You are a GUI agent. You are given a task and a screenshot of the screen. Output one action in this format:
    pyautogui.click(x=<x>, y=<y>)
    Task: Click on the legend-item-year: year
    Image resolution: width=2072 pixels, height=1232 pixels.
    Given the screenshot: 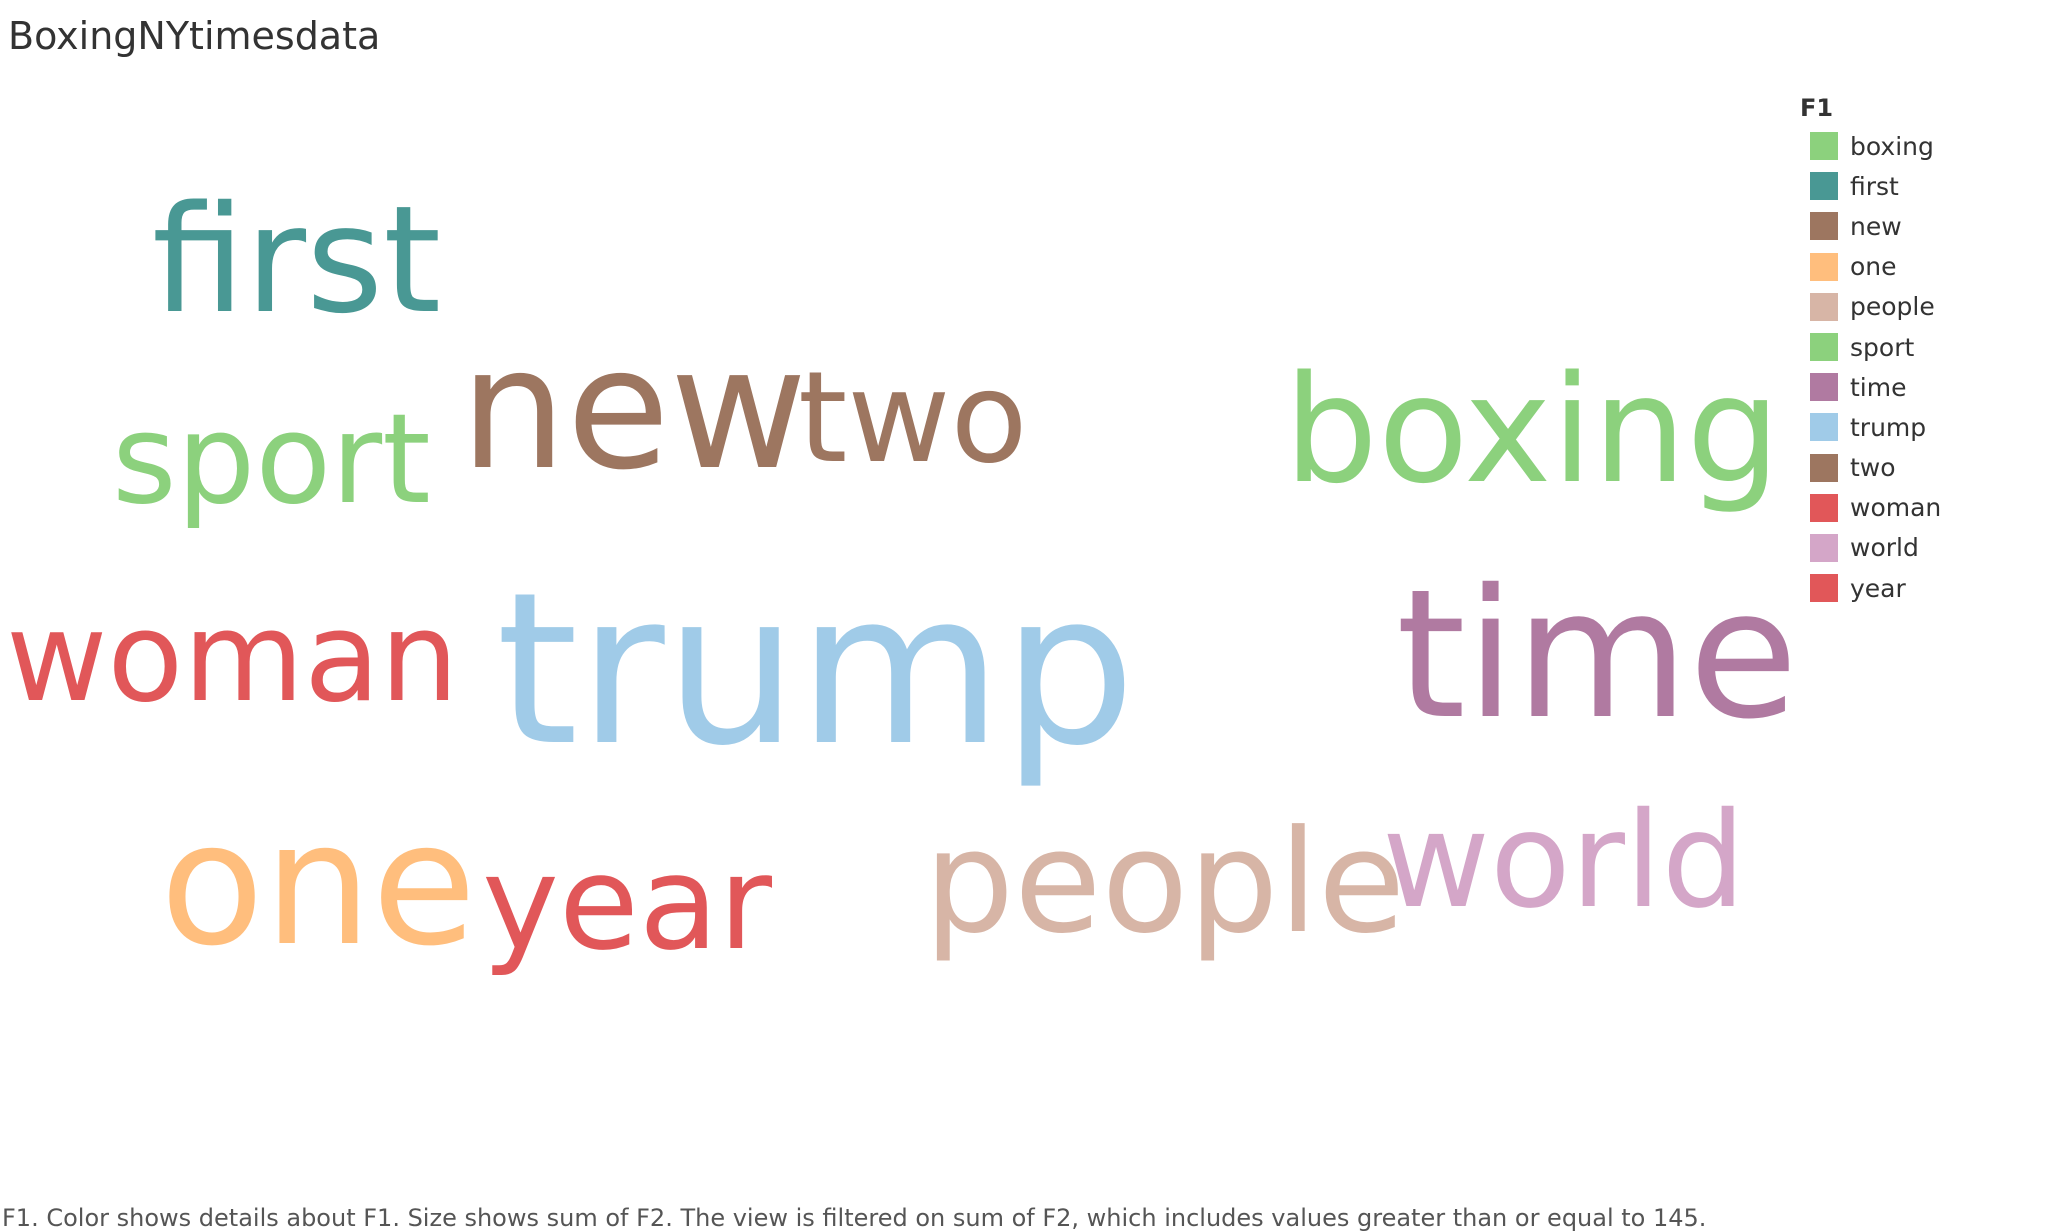 What is the action you would take?
    pyautogui.click(x=1930, y=588)
    